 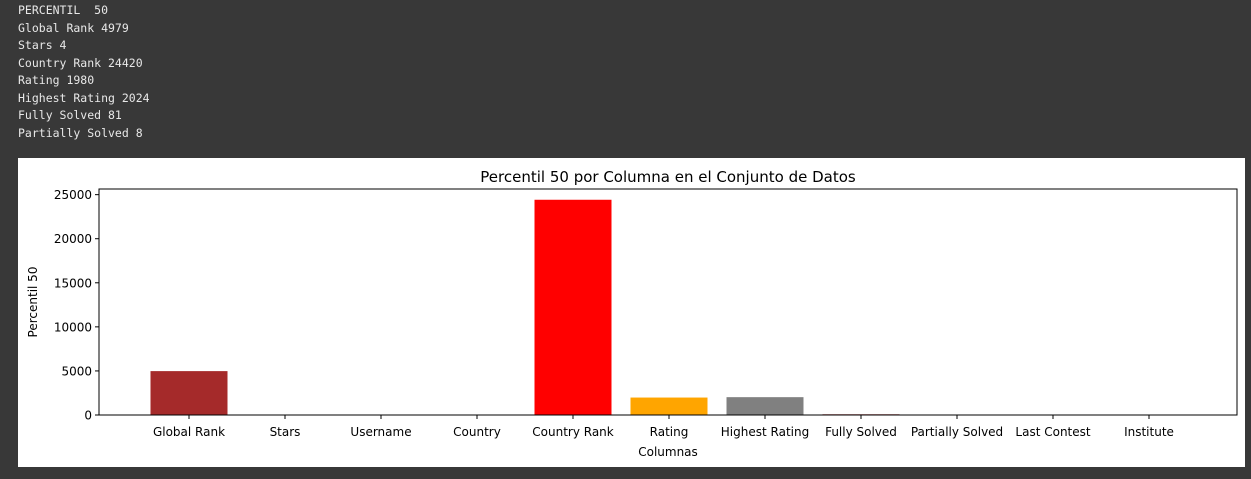 I want to click on x-axis-label: Columnas, so click(x=668, y=452).